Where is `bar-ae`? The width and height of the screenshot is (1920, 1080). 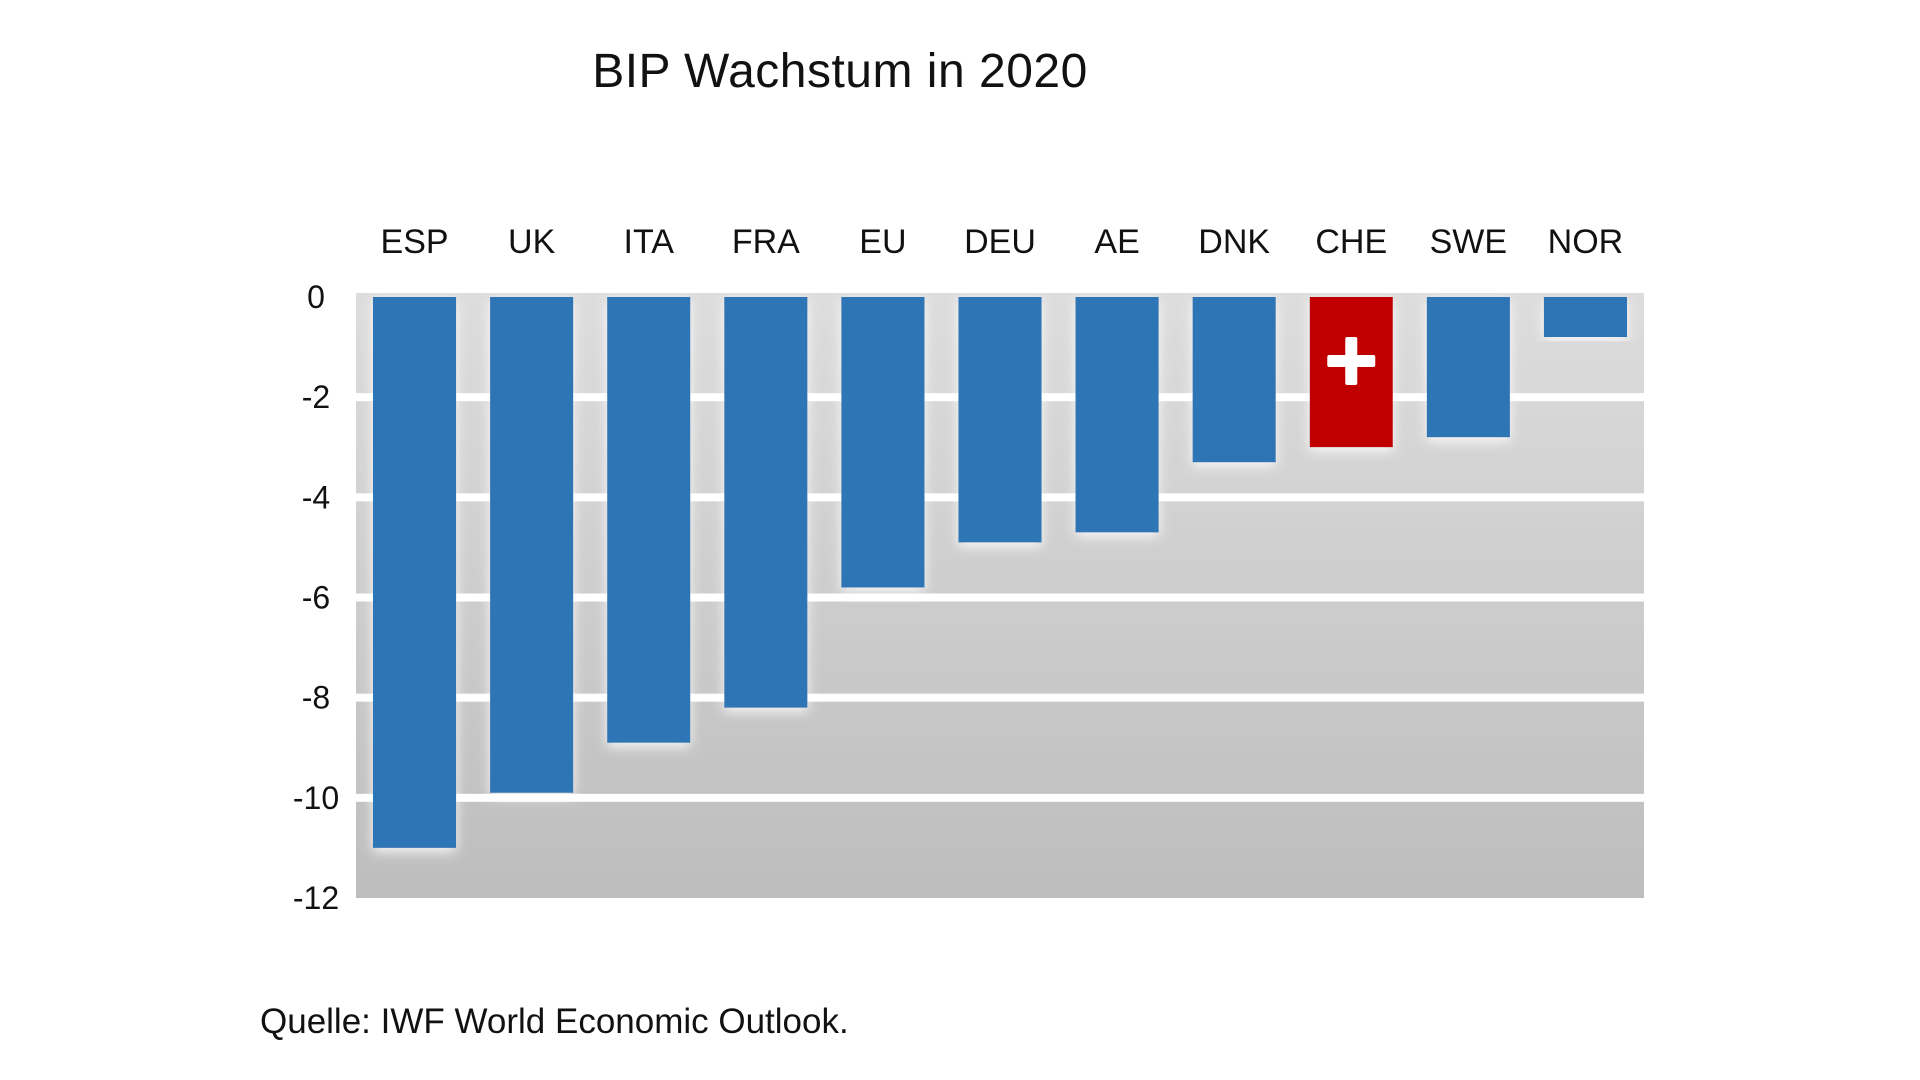 bar-ae is located at coordinates (1117, 415).